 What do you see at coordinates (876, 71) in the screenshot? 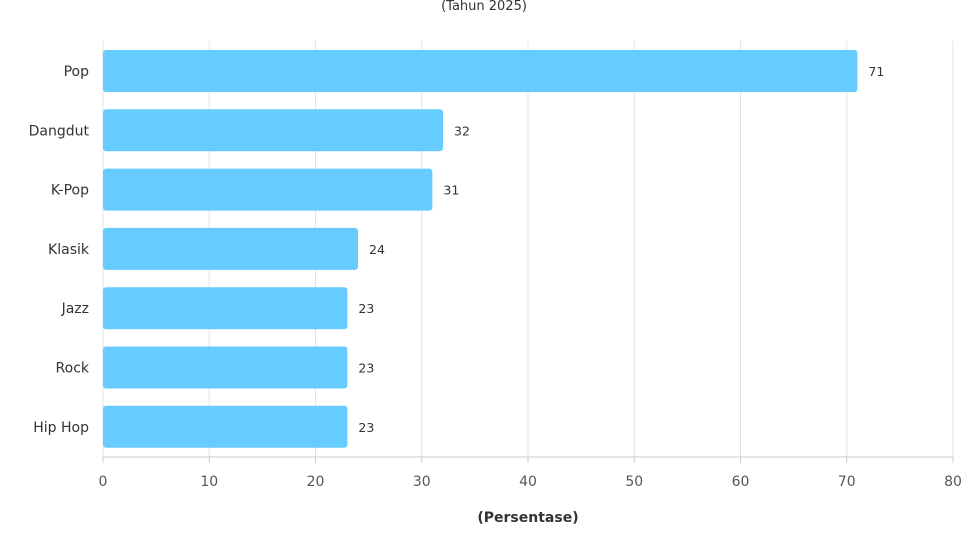
I see `value-label: 71` at bounding box center [876, 71].